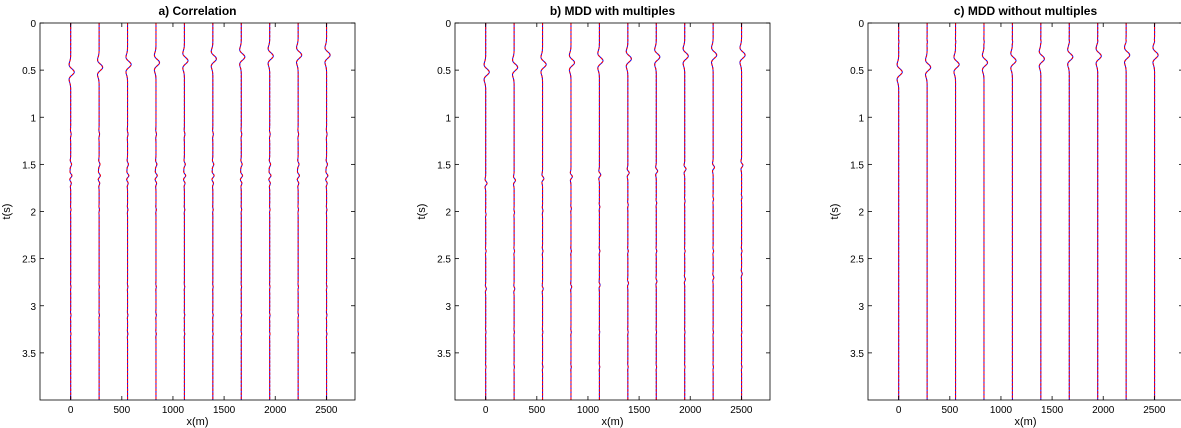  I want to click on chart-title: b) MDD with multiples, so click(613, 11).